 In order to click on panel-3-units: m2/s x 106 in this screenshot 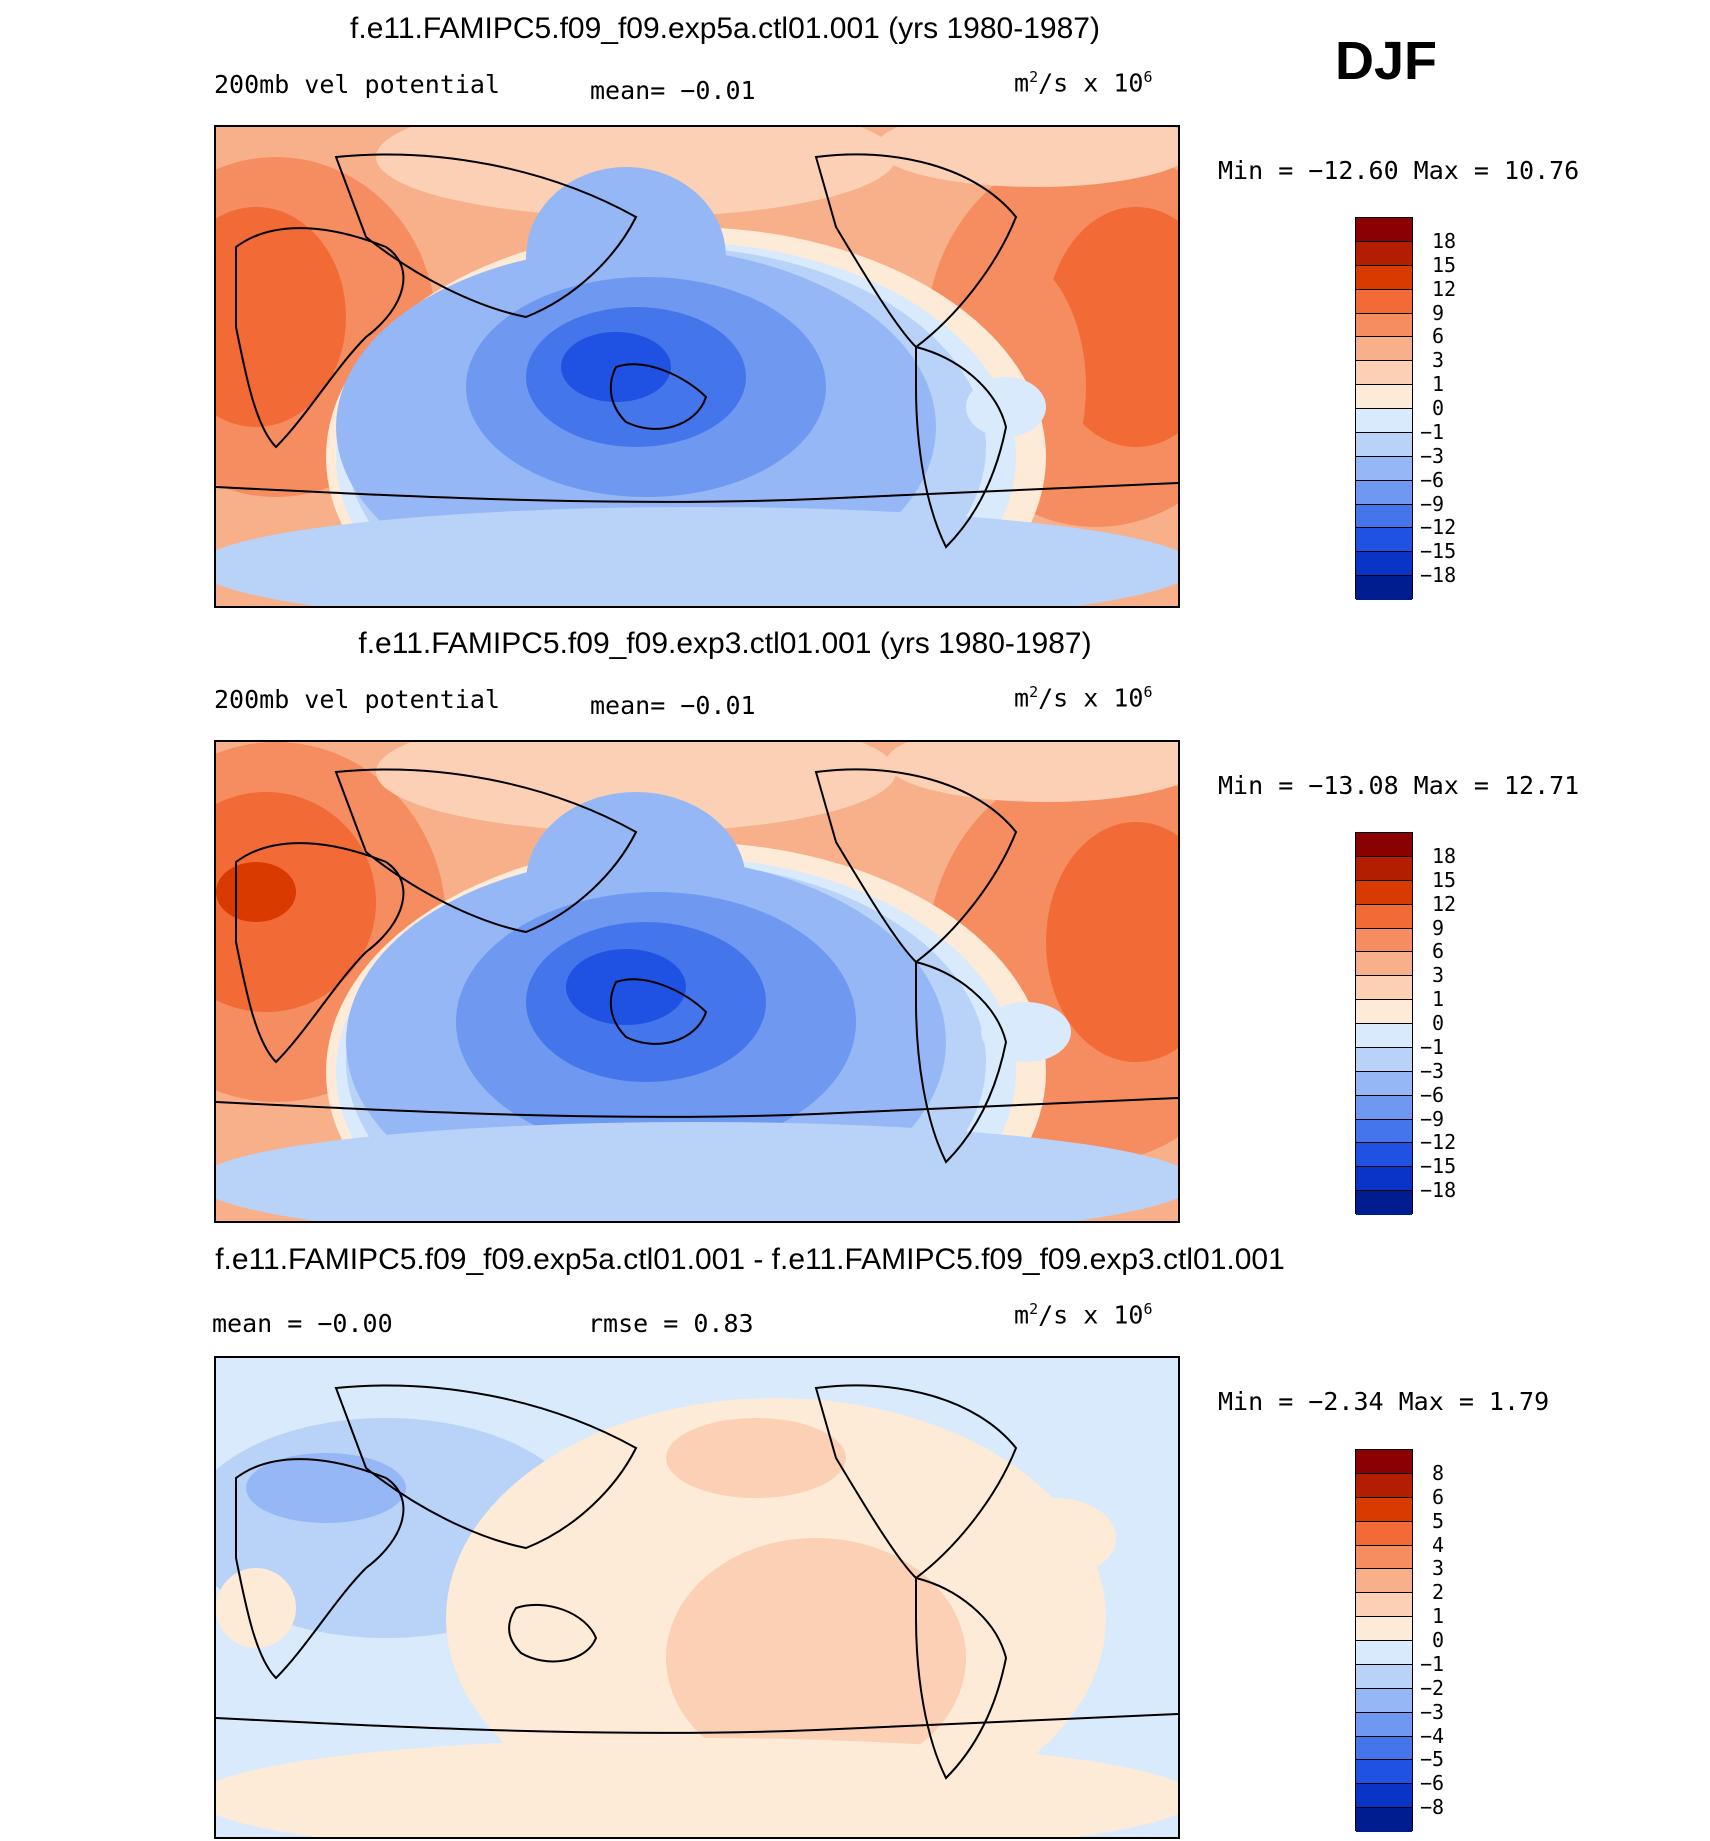, I will do `click(1083, 1315)`.